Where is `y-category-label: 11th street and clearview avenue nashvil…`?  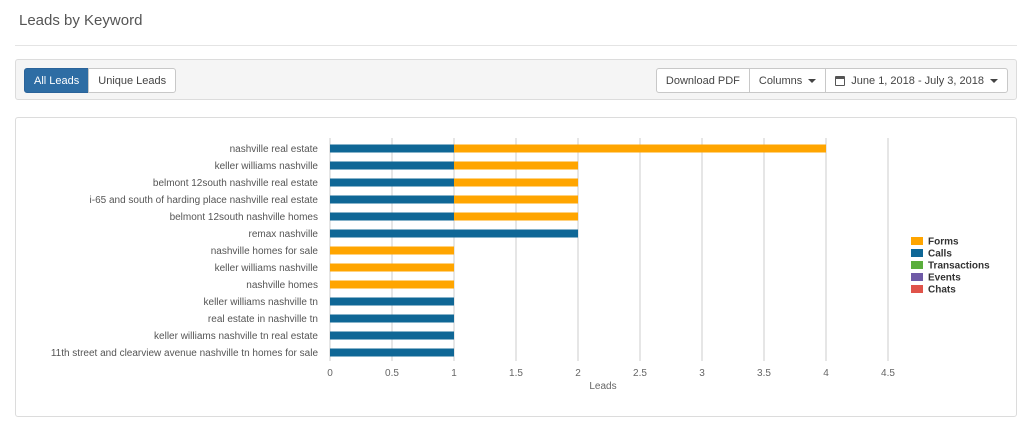
y-category-label: 11th street and clearview avenue nashvil… is located at coordinates (185, 353).